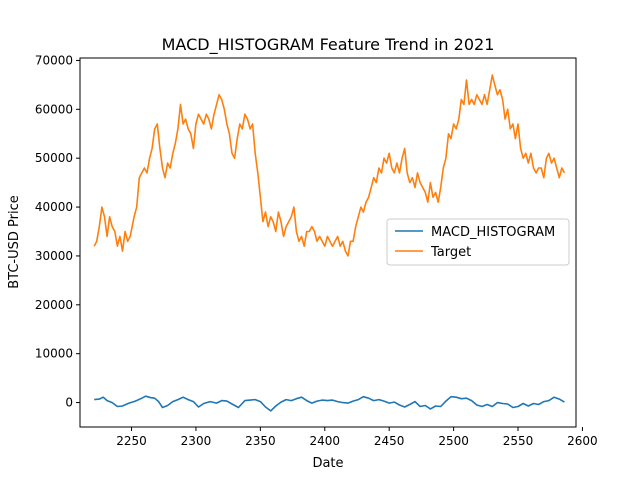 This screenshot has height=480, width=640. Describe the element at coordinates (493, 232) in the screenshot. I see `legend-label: MACD_HISTOGRAM` at that location.